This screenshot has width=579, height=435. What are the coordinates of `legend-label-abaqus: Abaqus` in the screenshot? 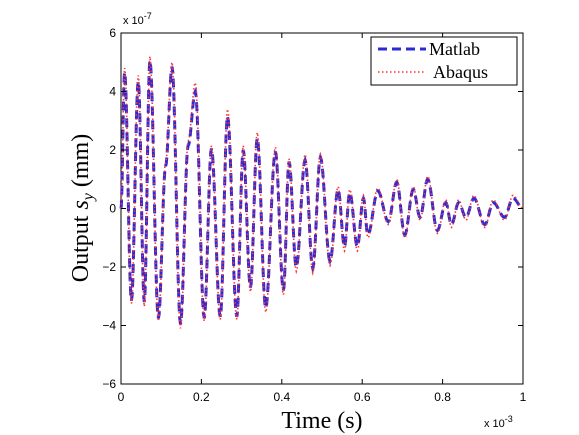 It's located at (460, 72).